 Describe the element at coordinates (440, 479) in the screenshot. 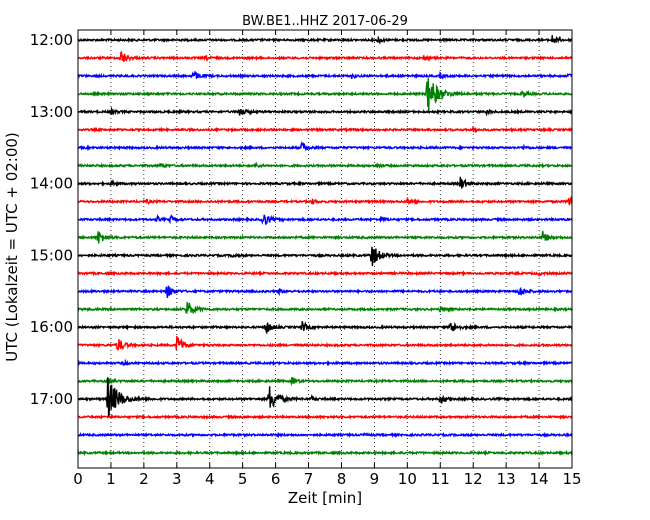

I see `x-tick-label: 11` at that location.